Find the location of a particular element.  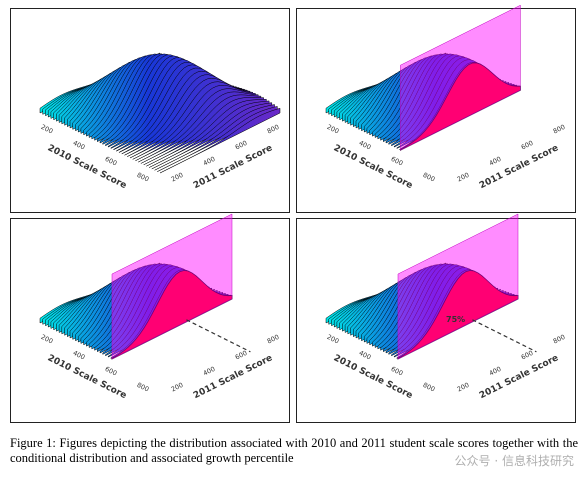

watermark: 公众号 · 信息科技研究 is located at coordinates (514, 461).